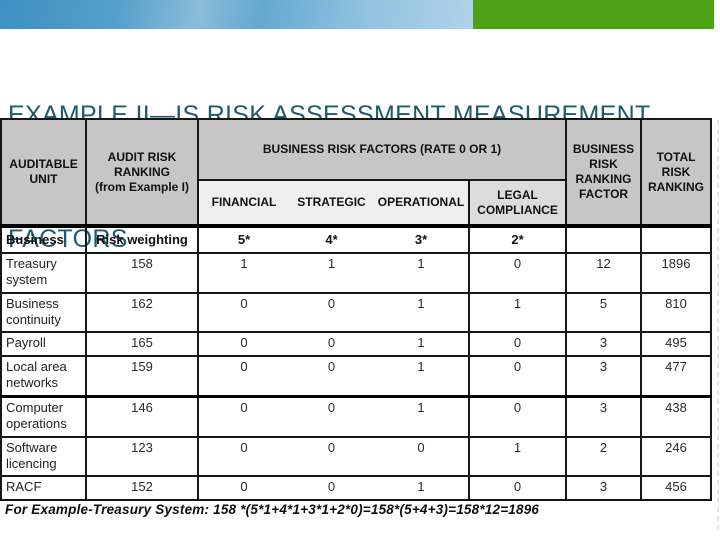 Image resolution: width=720 pixels, height=540 pixels. I want to click on table-row: Business continuity 162 0 0 1 1 5 810, so click(356, 312).